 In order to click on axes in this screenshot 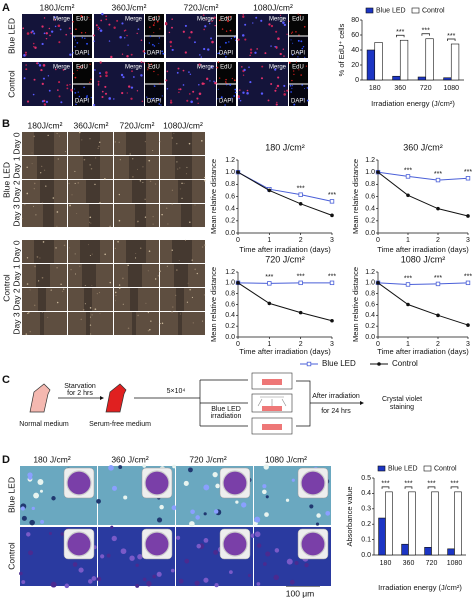, I will do `click(422, 197)`.